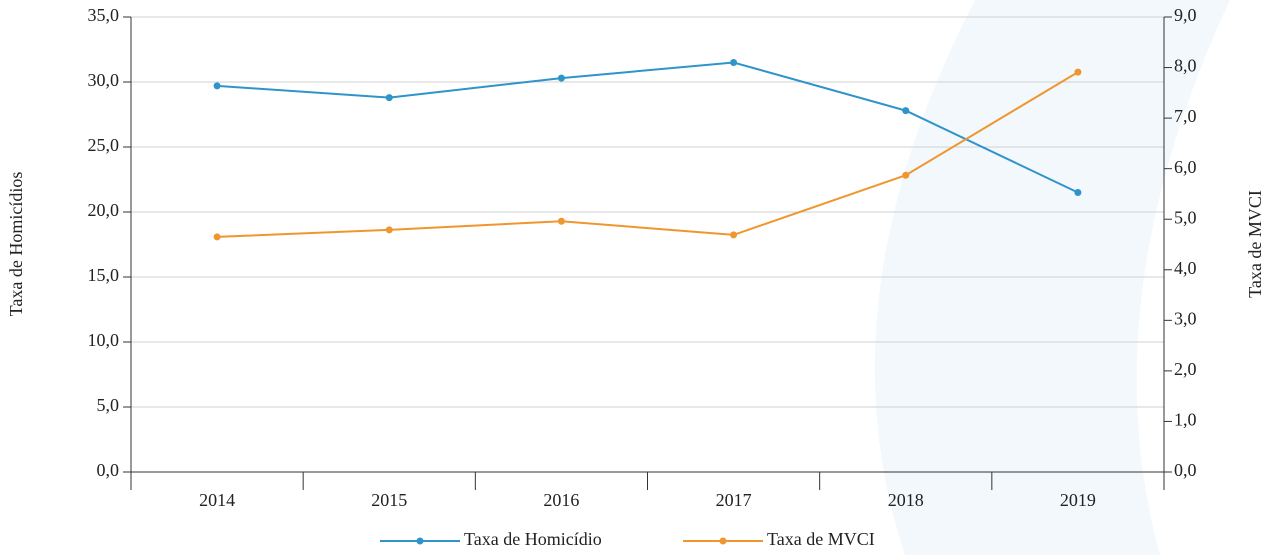 Image resolution: width=1274 pixels, height=555 pixels. I want to click on y-tick-label: 20,0, so click(104, 210).